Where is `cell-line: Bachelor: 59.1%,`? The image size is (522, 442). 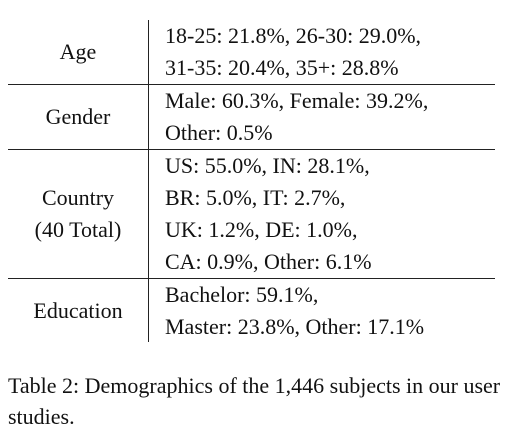
cell-line: Bachelor: 59.1%, is located at coordinates (242, 294).